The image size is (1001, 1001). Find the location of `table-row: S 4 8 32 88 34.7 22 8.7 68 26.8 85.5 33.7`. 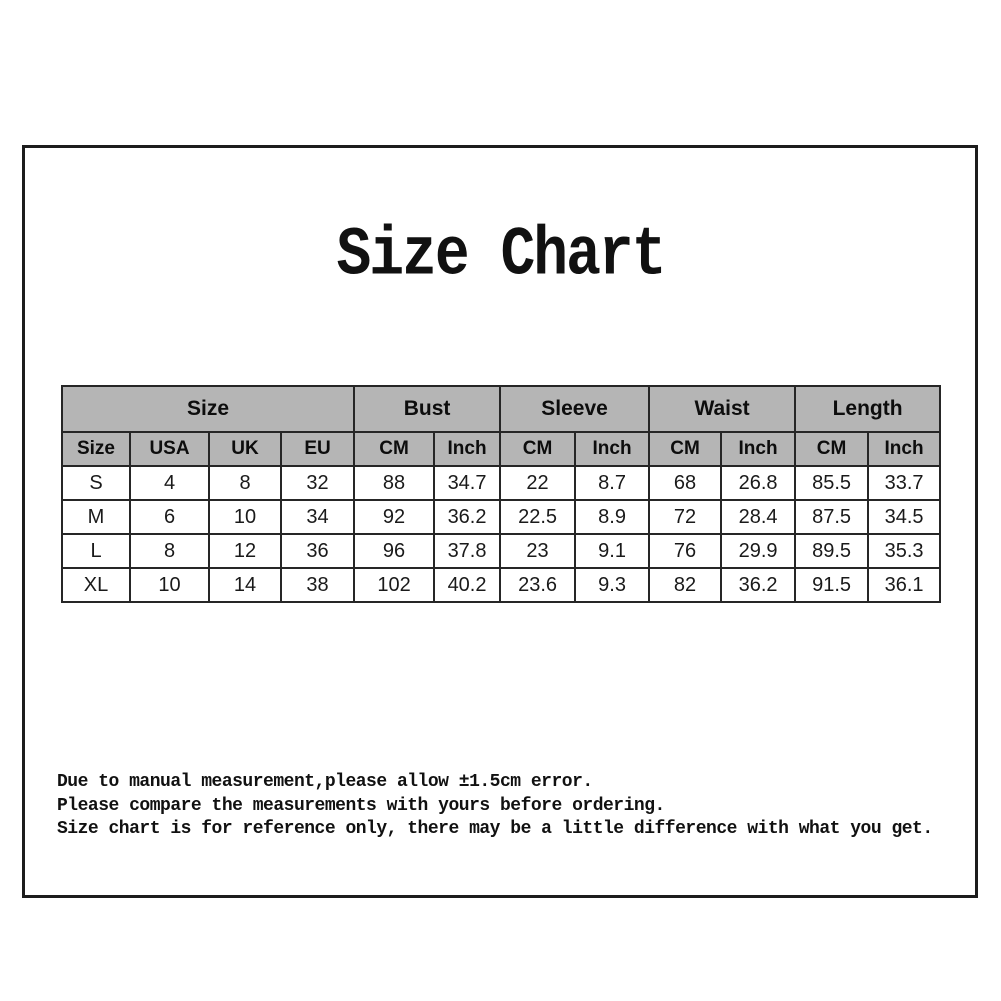

table-row: S 4 8 32 88 34.7 22 8.7 68 26.8 85.5 33.7 is located at coordinates (501, 483).